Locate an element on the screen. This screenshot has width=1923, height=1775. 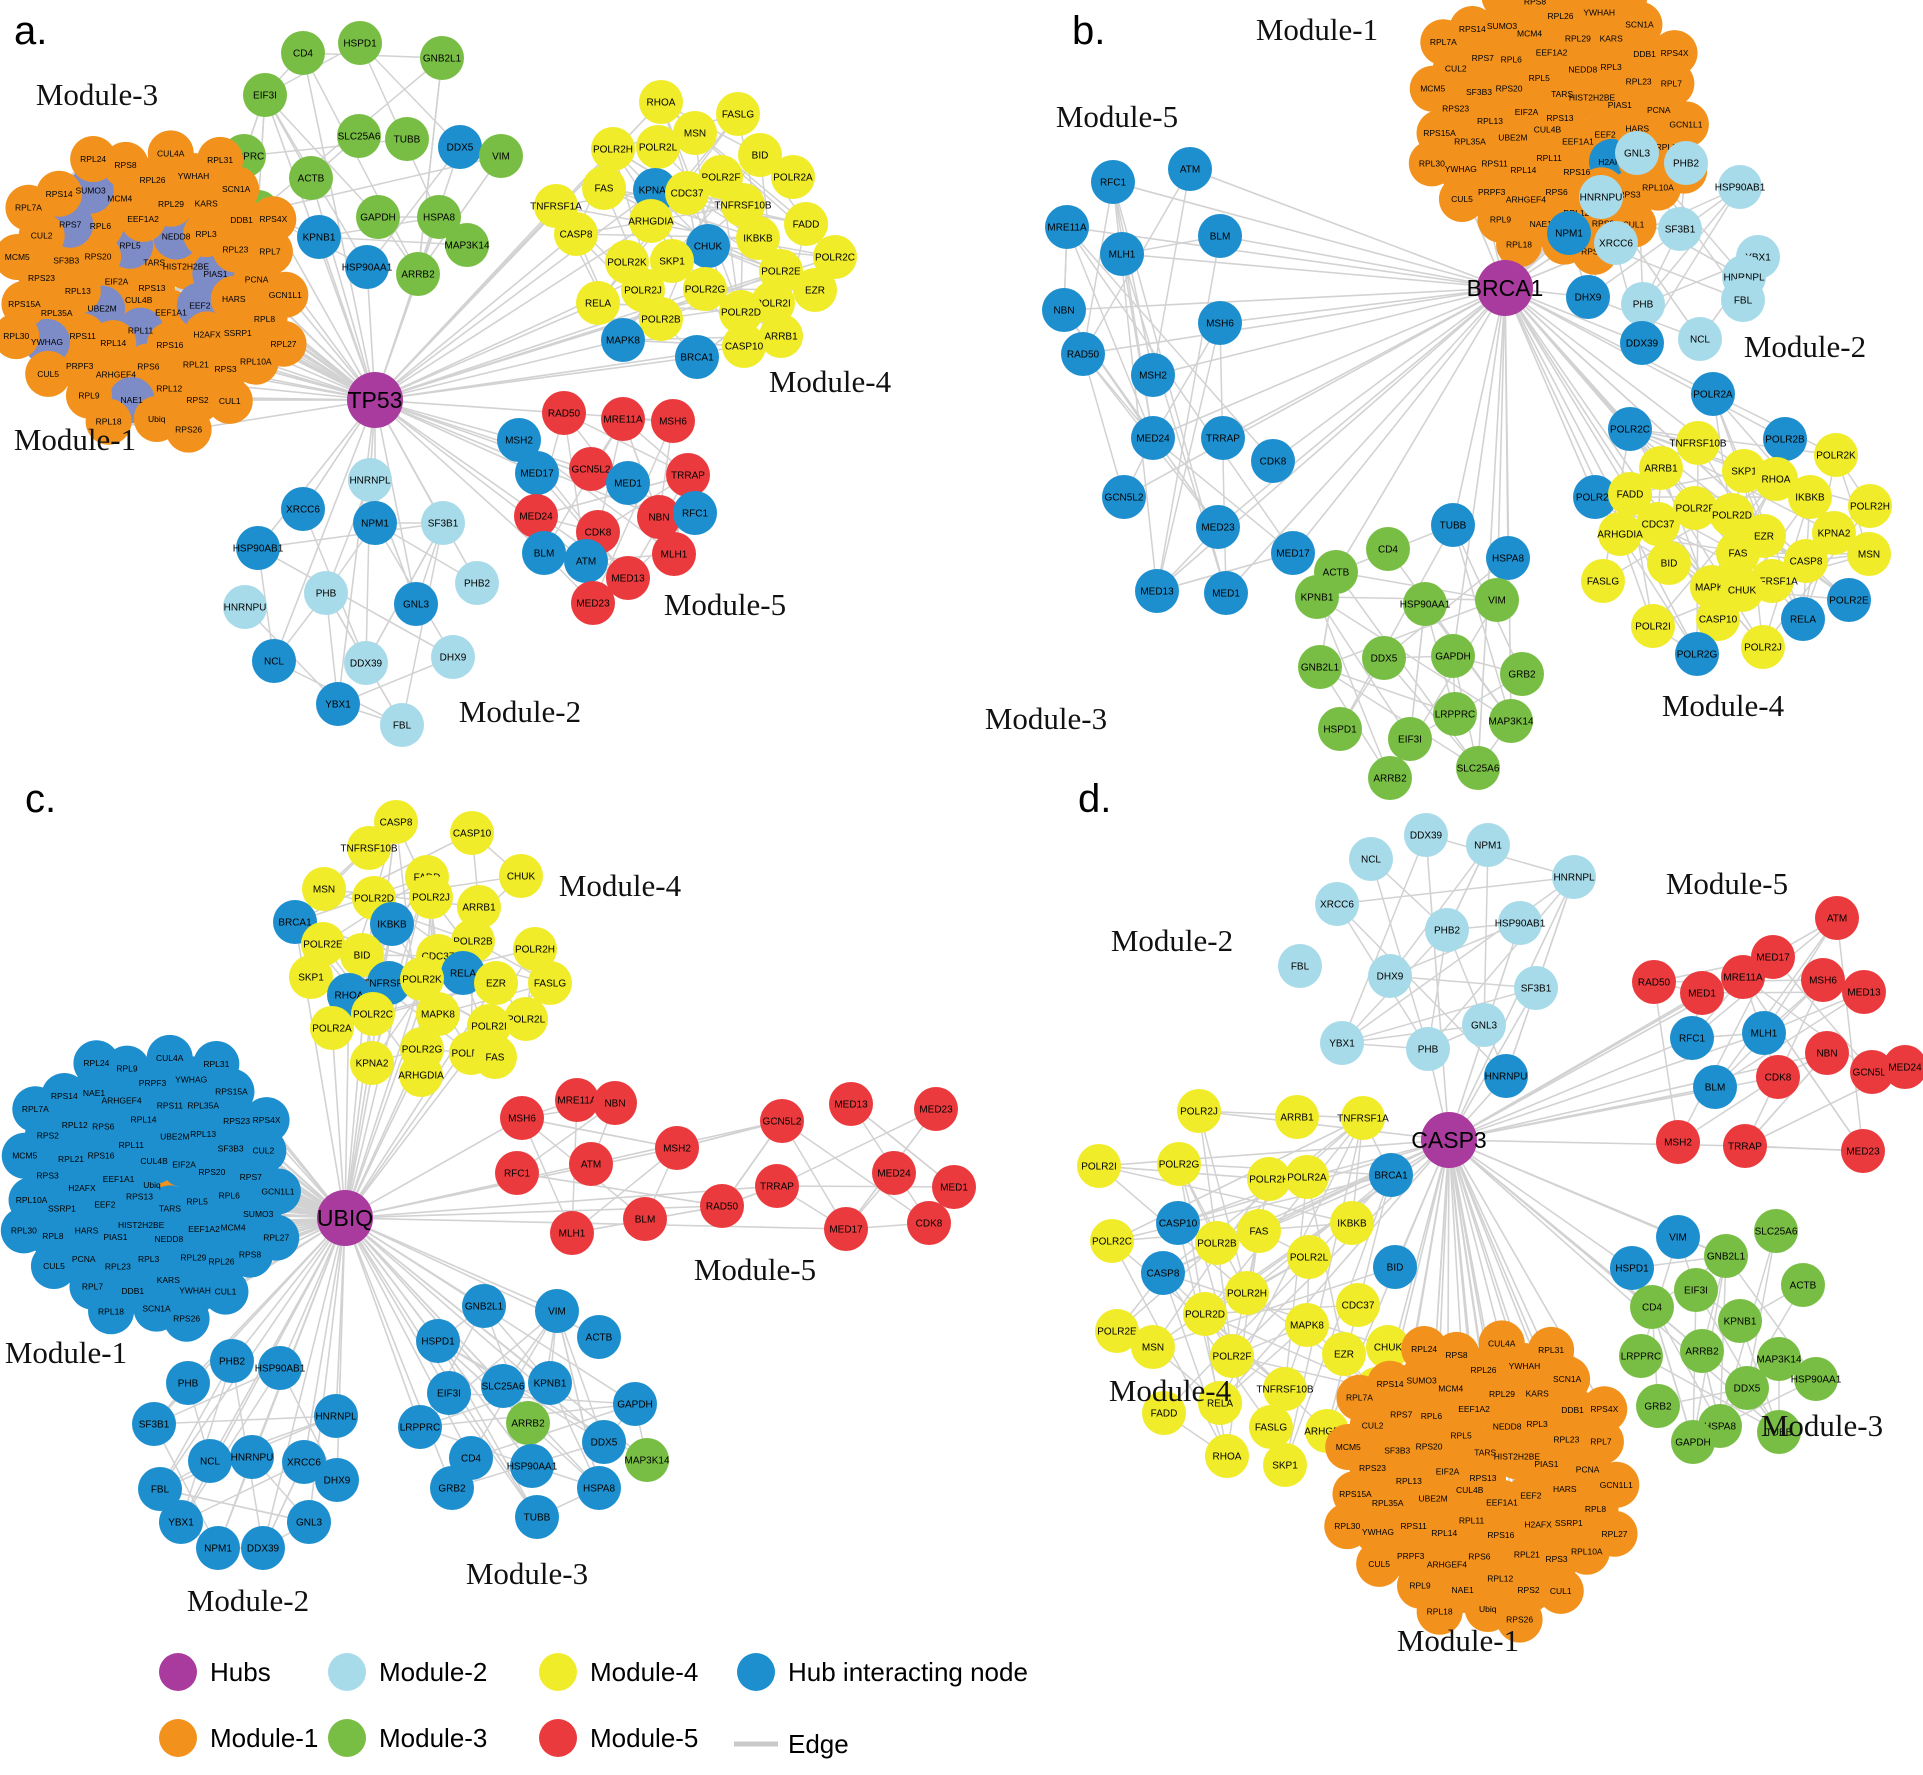
network-node-GNL3 is located at coordinates (416, 604).